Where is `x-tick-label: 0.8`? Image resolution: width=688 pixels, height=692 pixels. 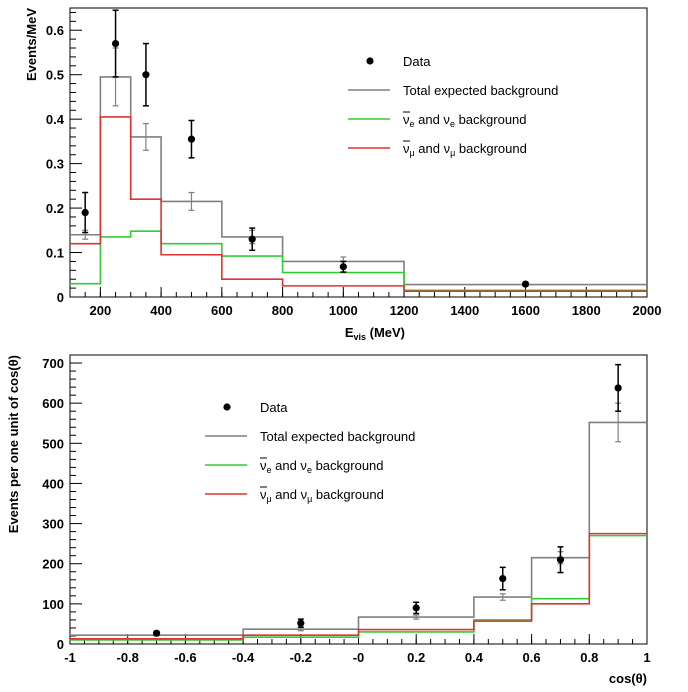 x-tick-label: 0.8 is located at coordinates (589, 657).